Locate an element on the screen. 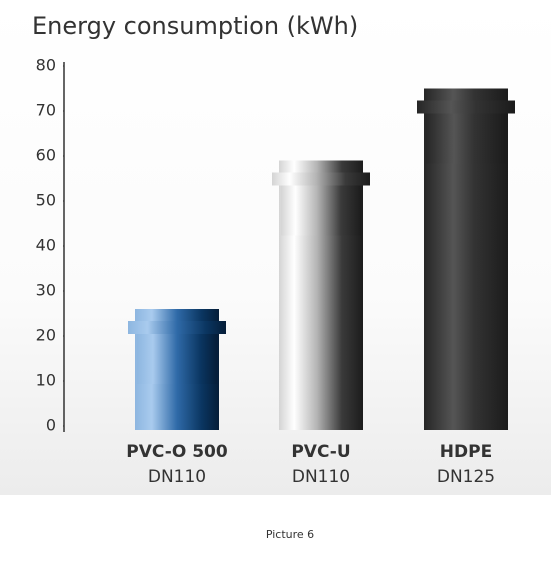  y-tick-label: 50 is located at coordinates (46, 200).